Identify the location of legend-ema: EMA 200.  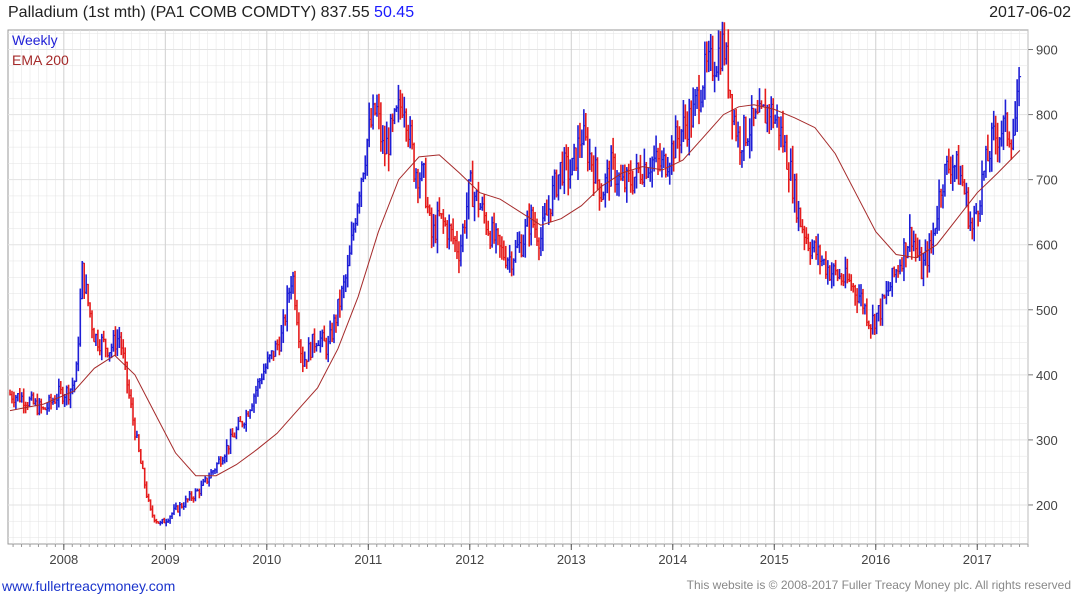
(40, 60).